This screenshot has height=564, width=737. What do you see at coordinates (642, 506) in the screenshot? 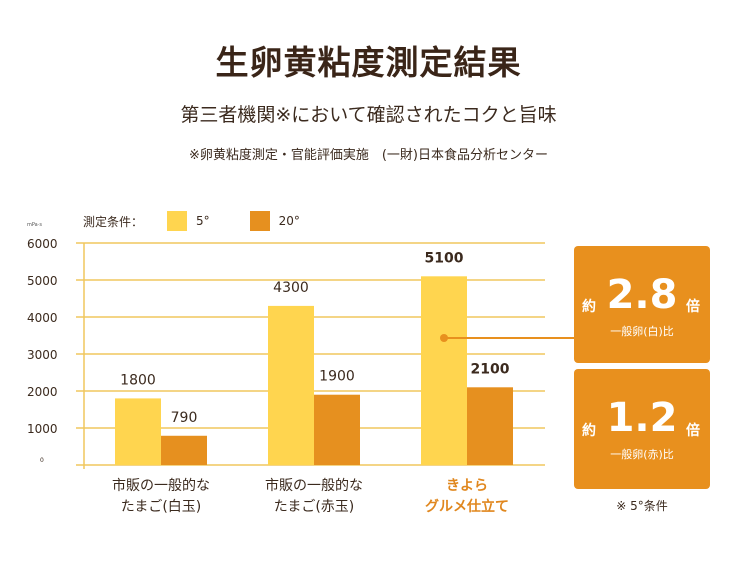
I see `condition-note: ※ 5°条件` at bounding box center [642, 506].